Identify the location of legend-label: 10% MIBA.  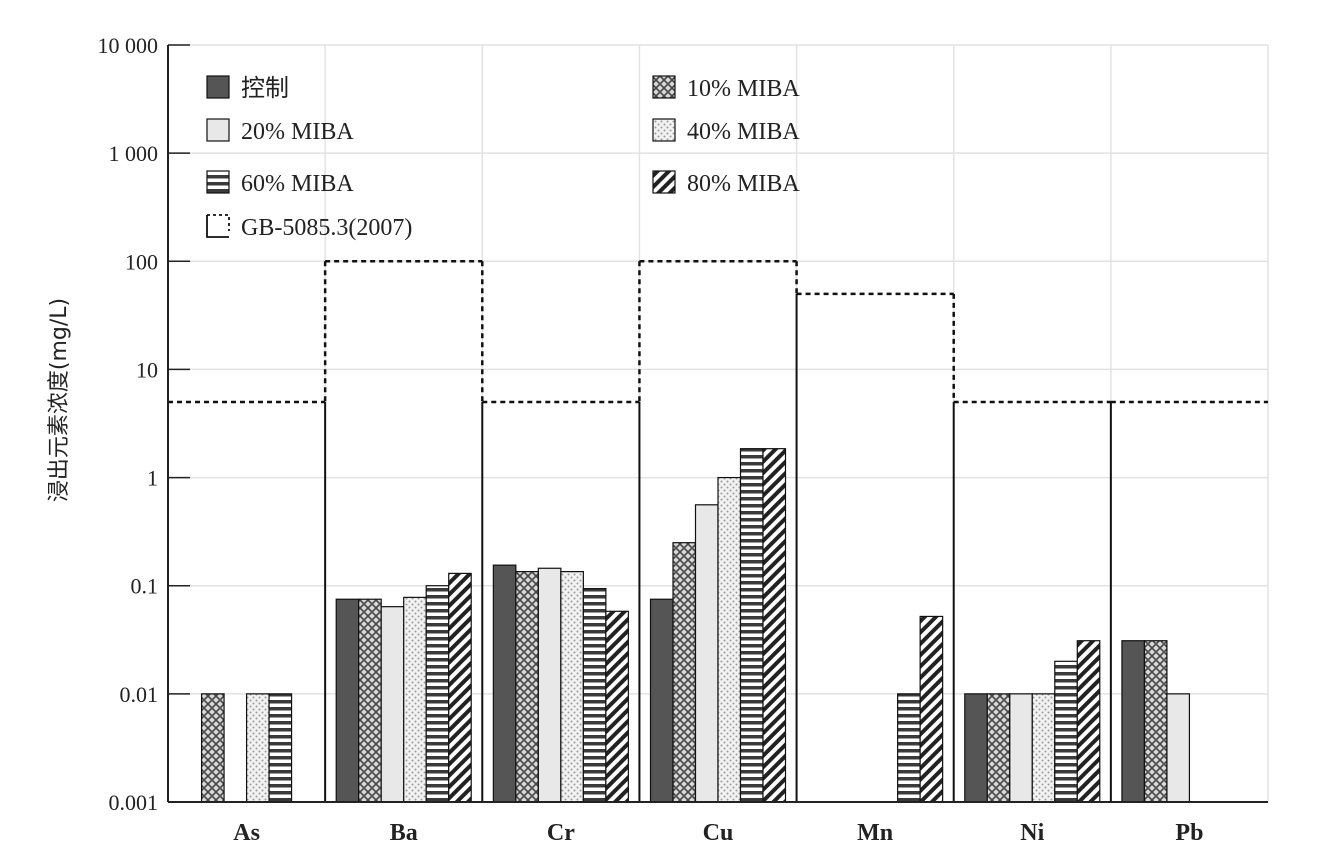
(743, 89).